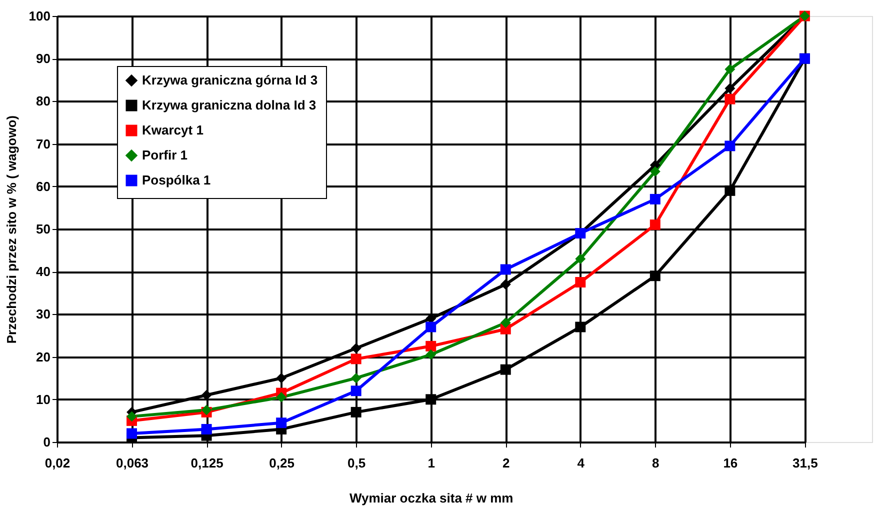  I want to click on y-axis-title: Przechodzi przez sito w % ( wagowo), so click(11, 229).